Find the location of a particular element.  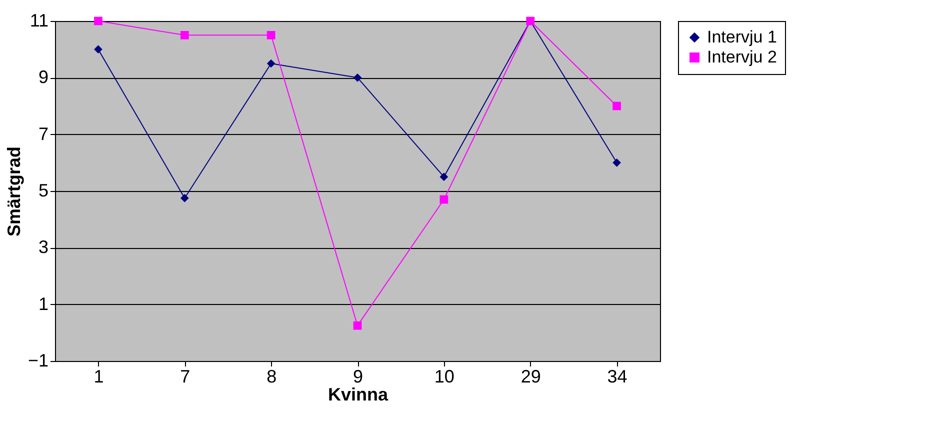

x-tick-label: 8 is located at coordinates (271, 376).